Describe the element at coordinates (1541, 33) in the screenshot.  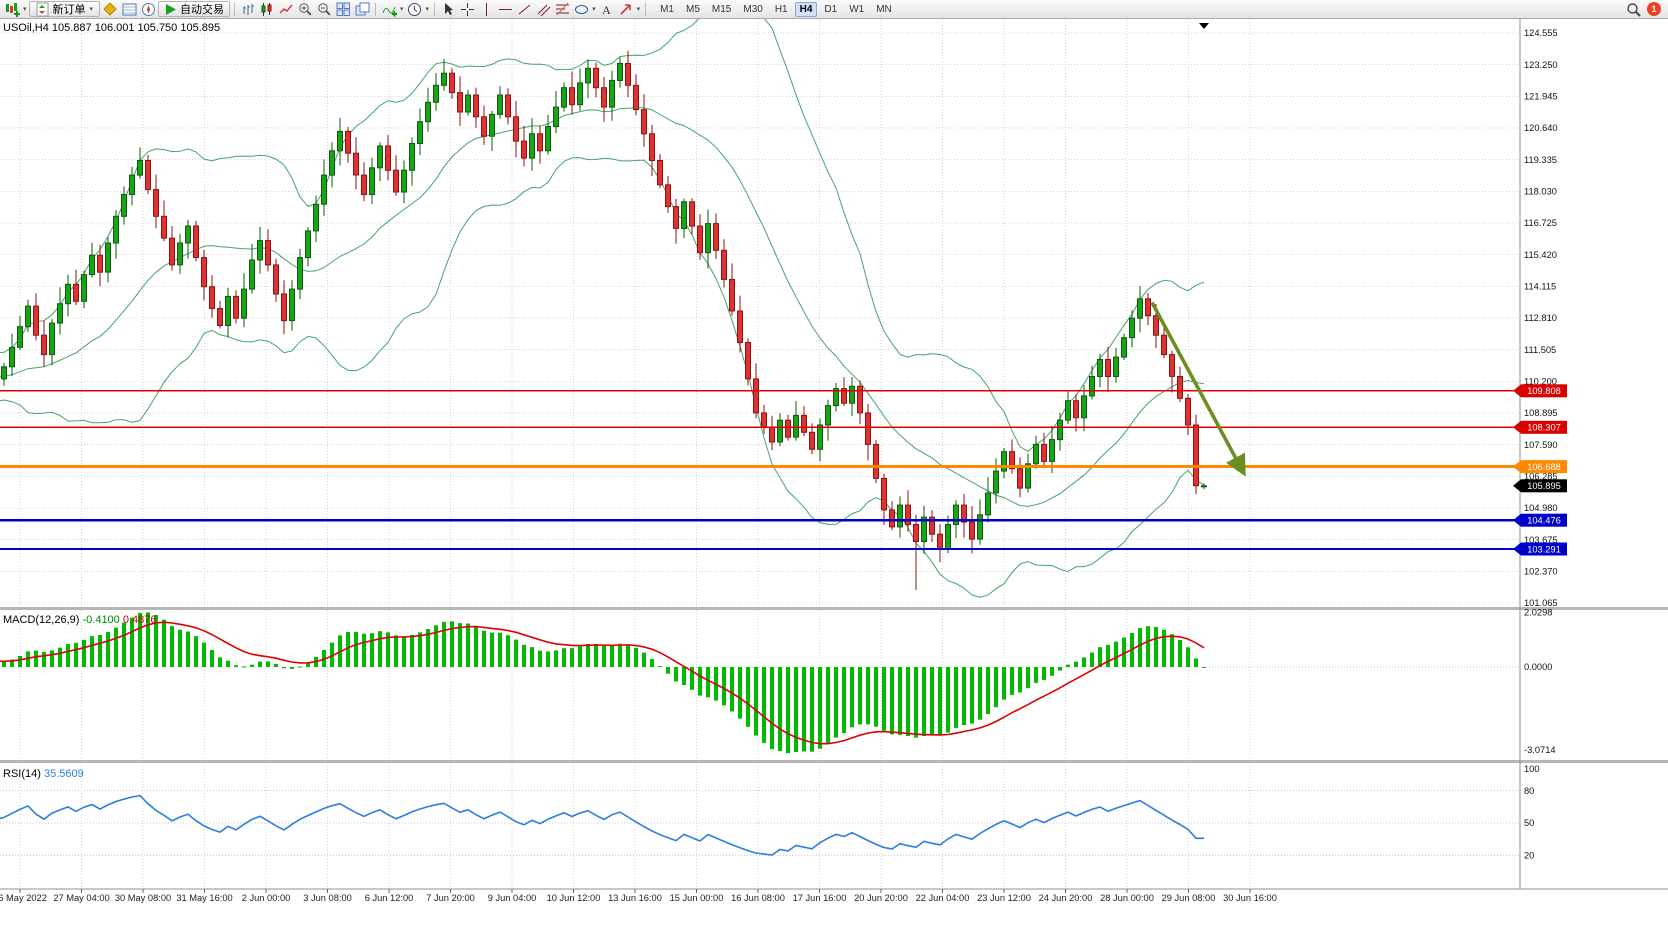
I see `price-axis-label: 124.555` at that location.